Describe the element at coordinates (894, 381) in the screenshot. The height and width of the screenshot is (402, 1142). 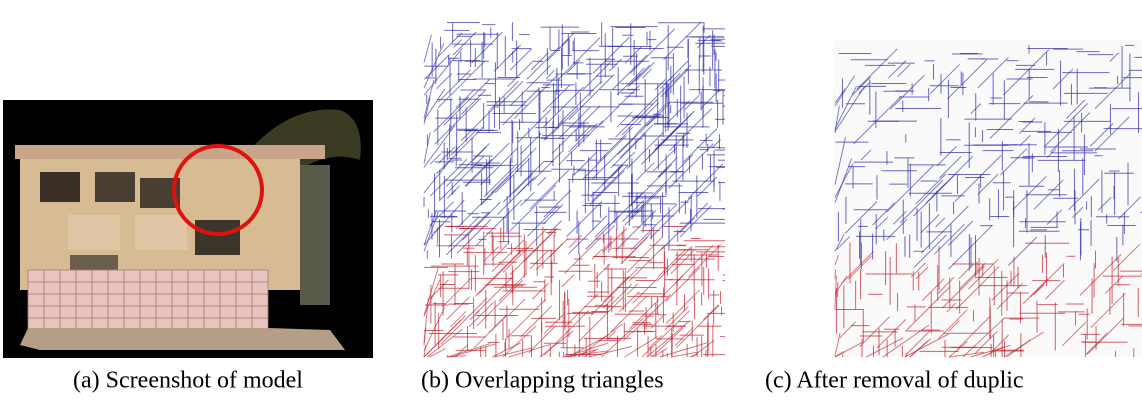
I see `caption: (c) After removal of duplic` at that location.